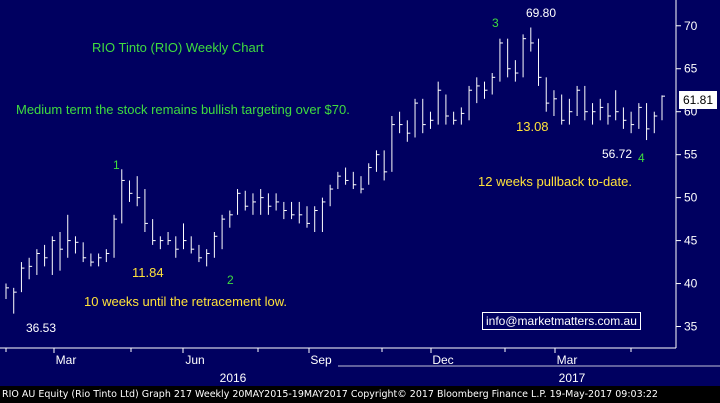 Image resolution: width=720 pixels, height=403 pixels. I want to click on pullback-note: 12 weeks pullback to-date., so click(555, 181).